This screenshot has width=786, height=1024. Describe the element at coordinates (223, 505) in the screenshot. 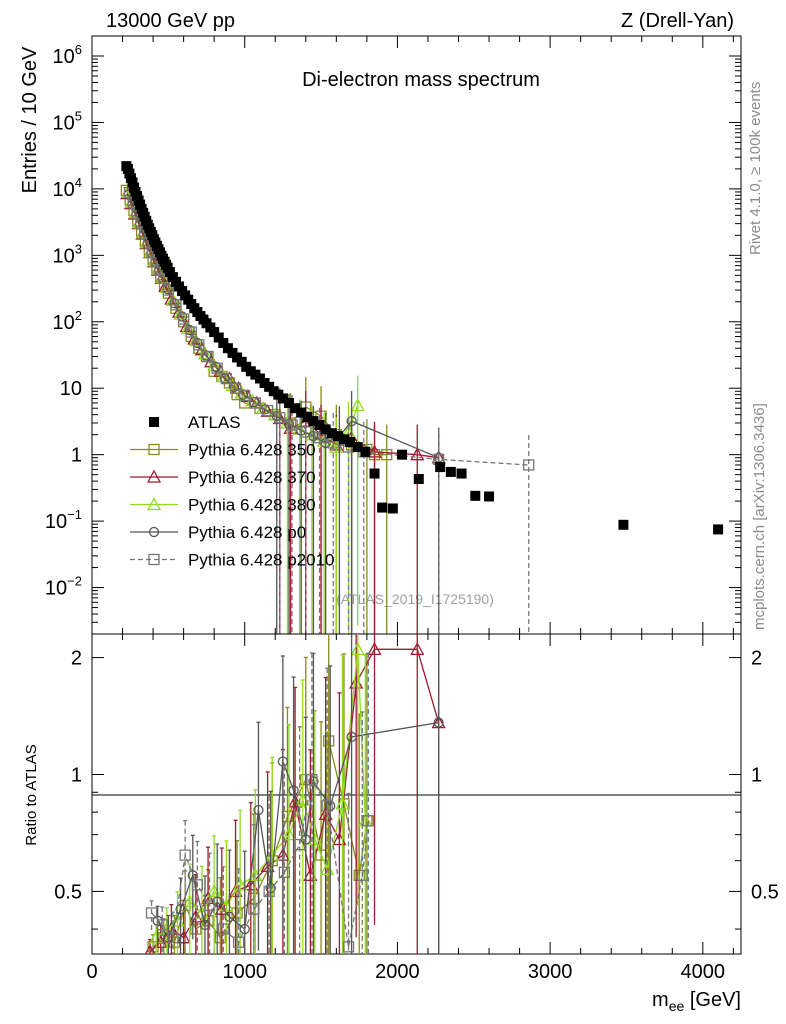

I see `legend-entry: Pythia 6.428 380` at that location.